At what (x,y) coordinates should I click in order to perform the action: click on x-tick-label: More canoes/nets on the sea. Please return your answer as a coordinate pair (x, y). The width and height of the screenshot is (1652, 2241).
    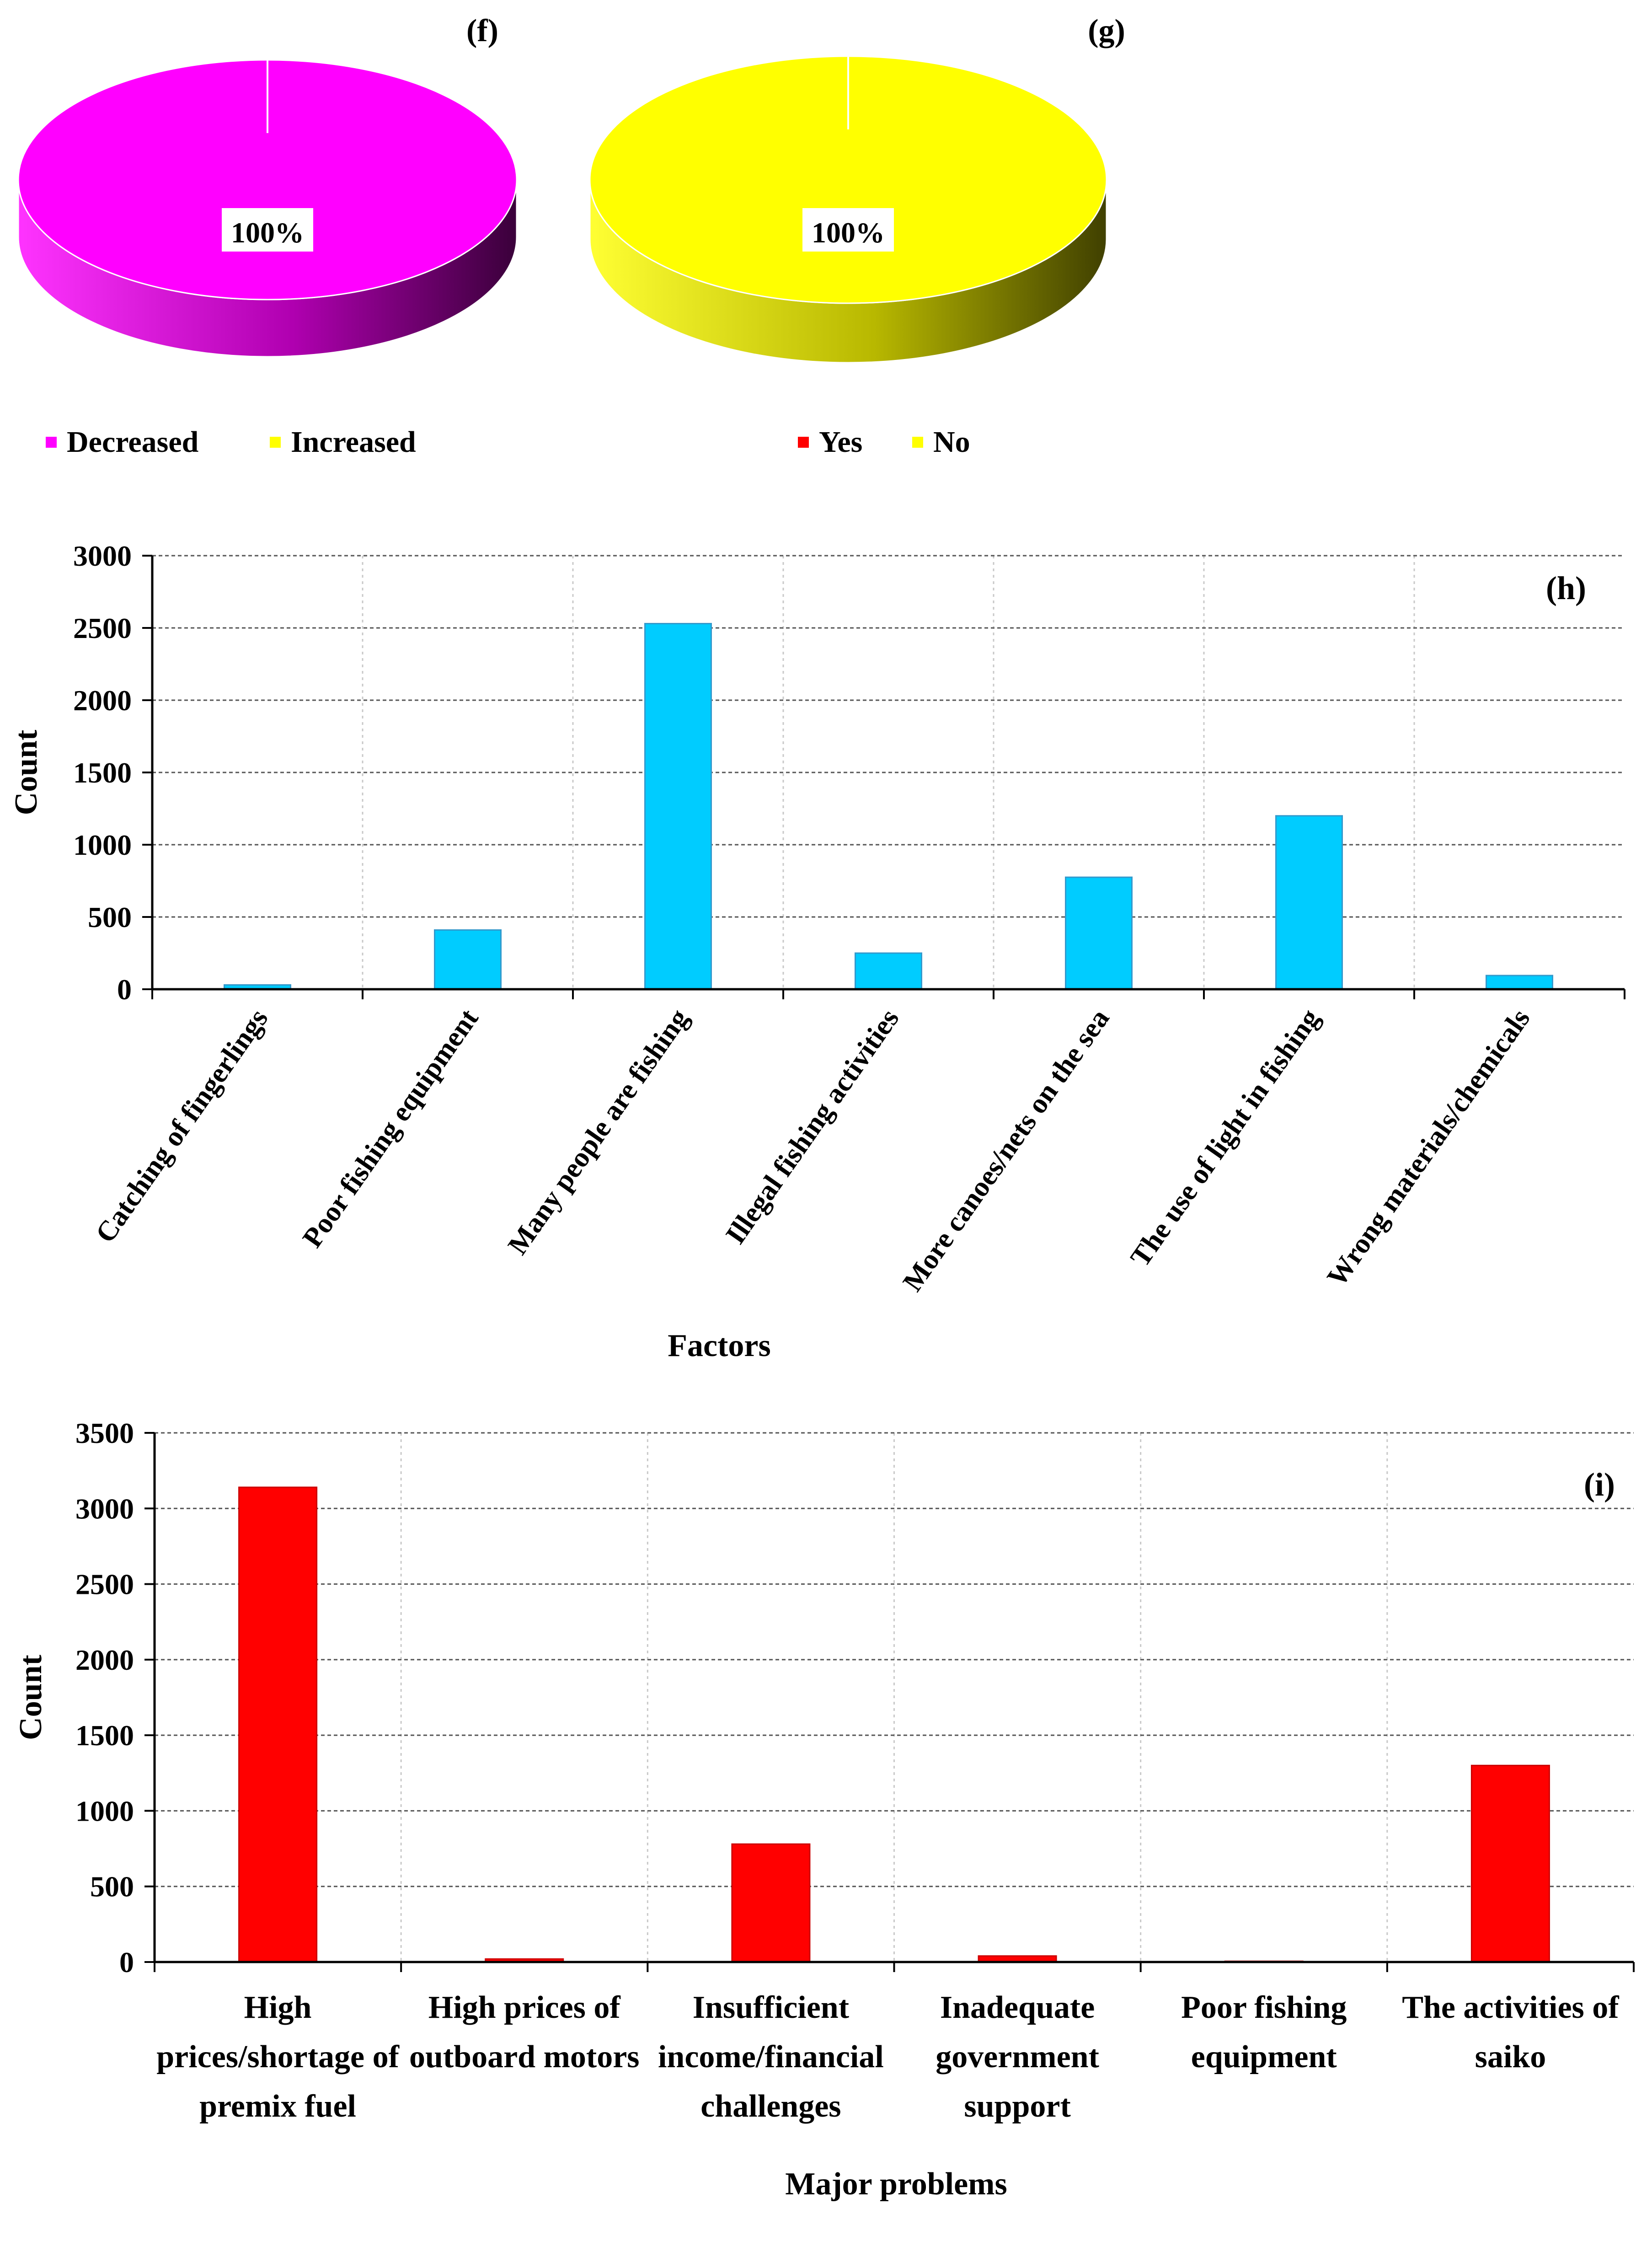
    Looking at the image, I should click on (1006, 1150).